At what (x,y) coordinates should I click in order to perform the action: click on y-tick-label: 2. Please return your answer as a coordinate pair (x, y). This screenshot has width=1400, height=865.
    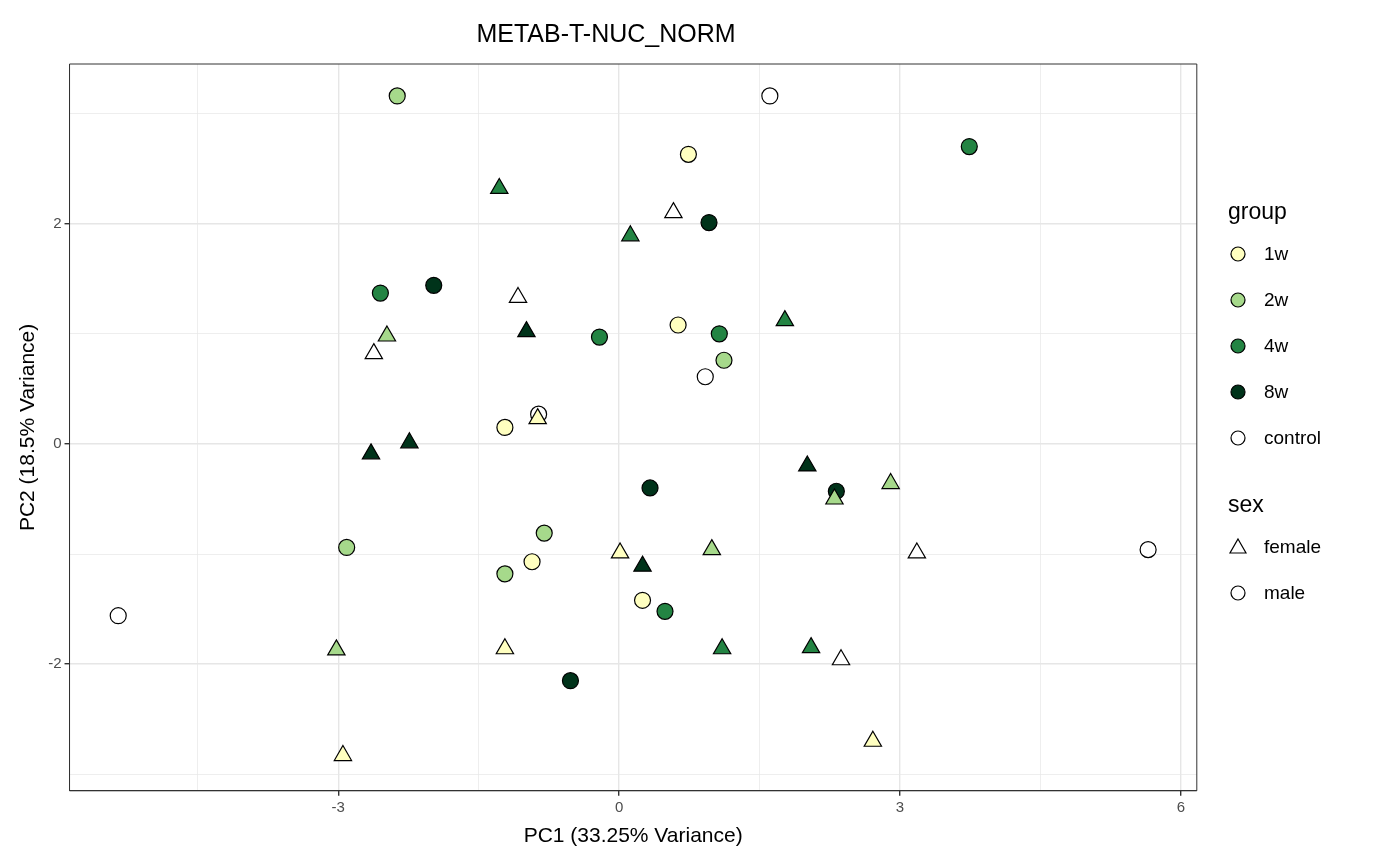
    Looking at the image, I should click on (57, 222).